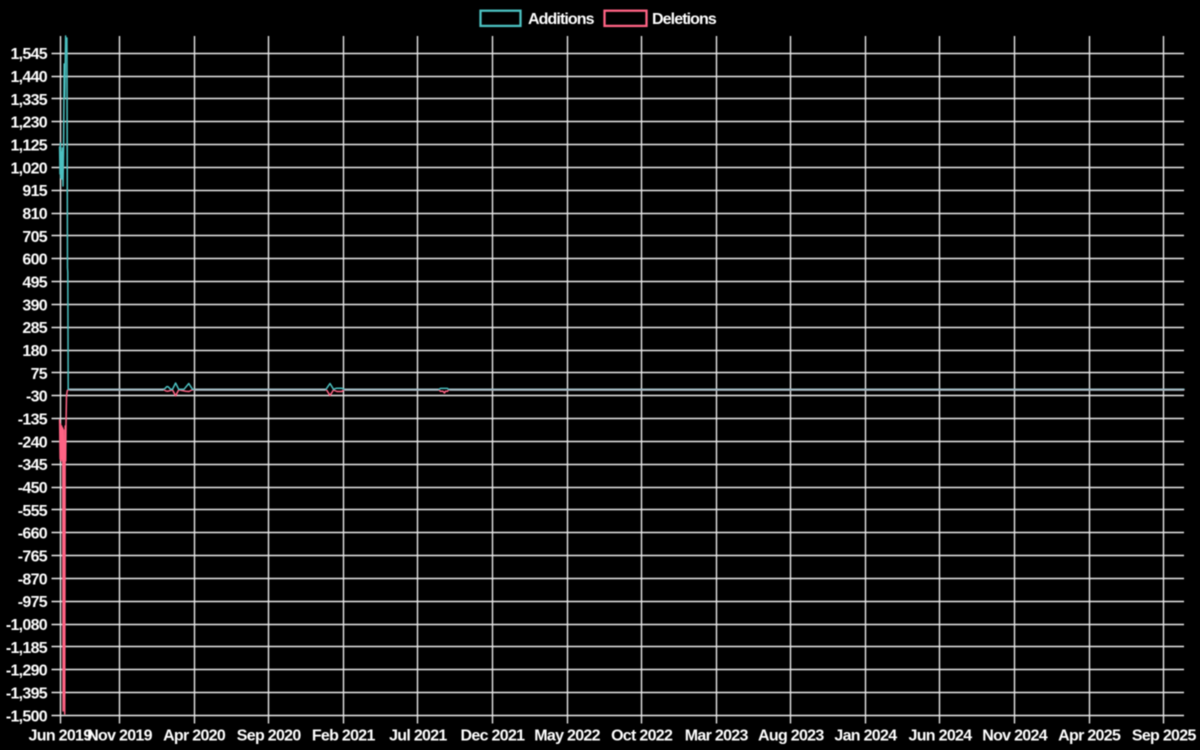 Image resolution: width=1200 pixels, height=750 pixels. What do you see at coordinates (33, 511) in the screenshot?
I see `svg-text: -555` at bounding box center [33, 511].